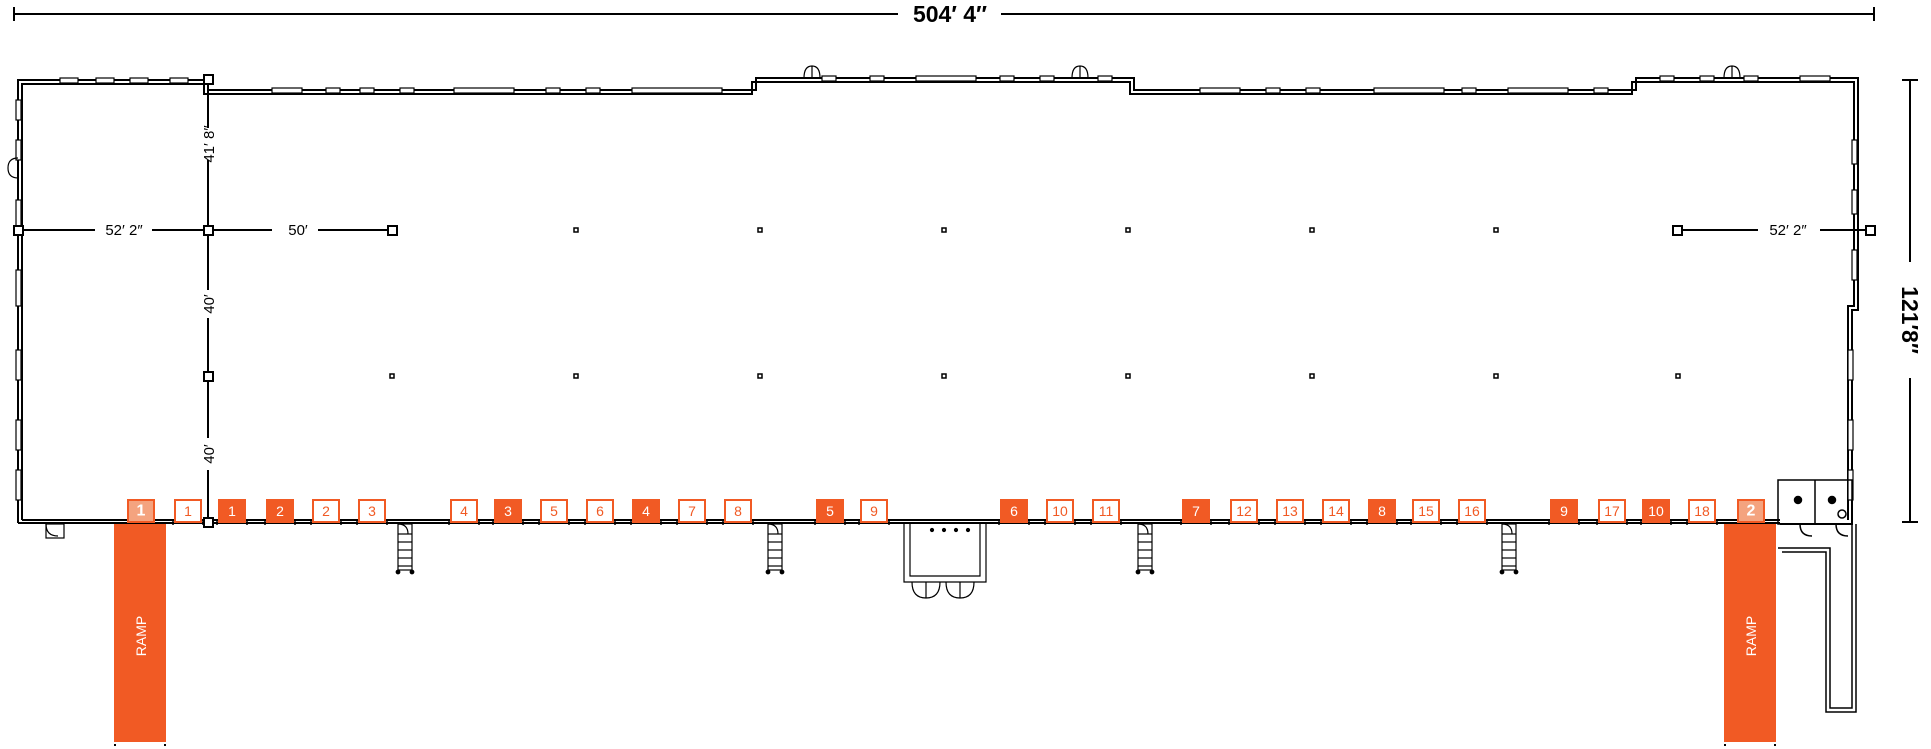 Image resolution: width=1931 pixels, height=749 pixels. I want to click on dock-door-number: 15, so click(1426, 511).